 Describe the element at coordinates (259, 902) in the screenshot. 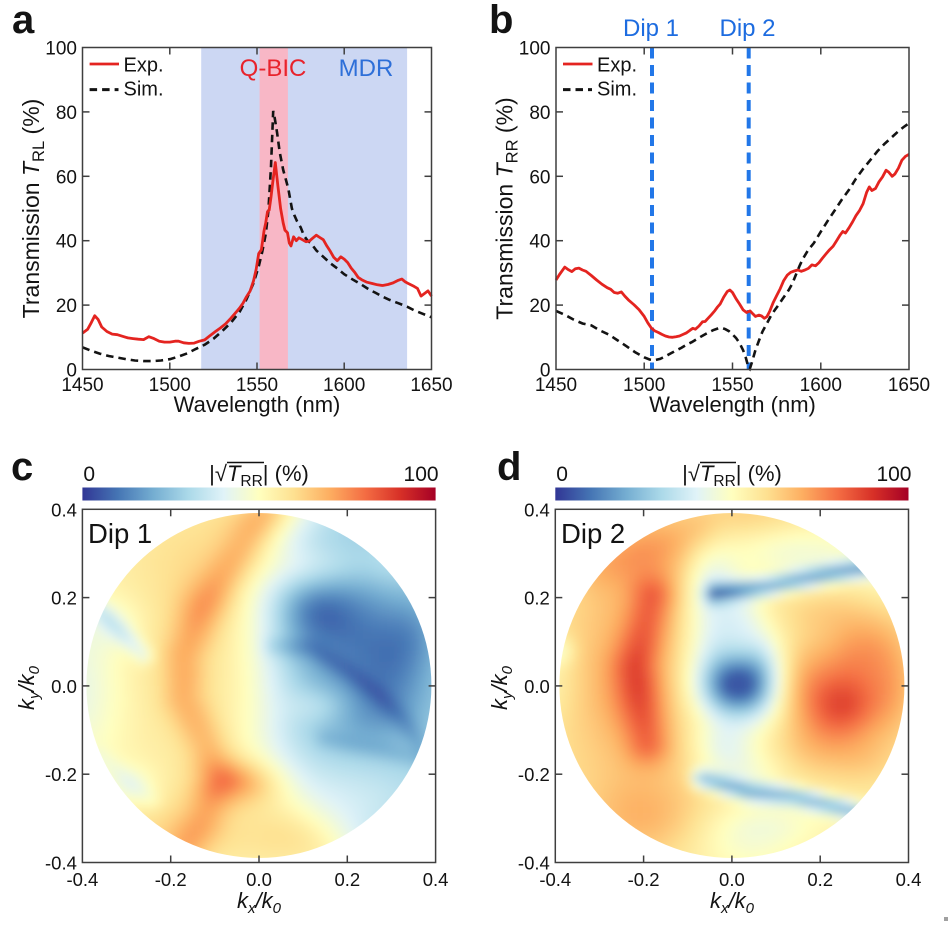

I see `svg-text: kx/k0` at that location.